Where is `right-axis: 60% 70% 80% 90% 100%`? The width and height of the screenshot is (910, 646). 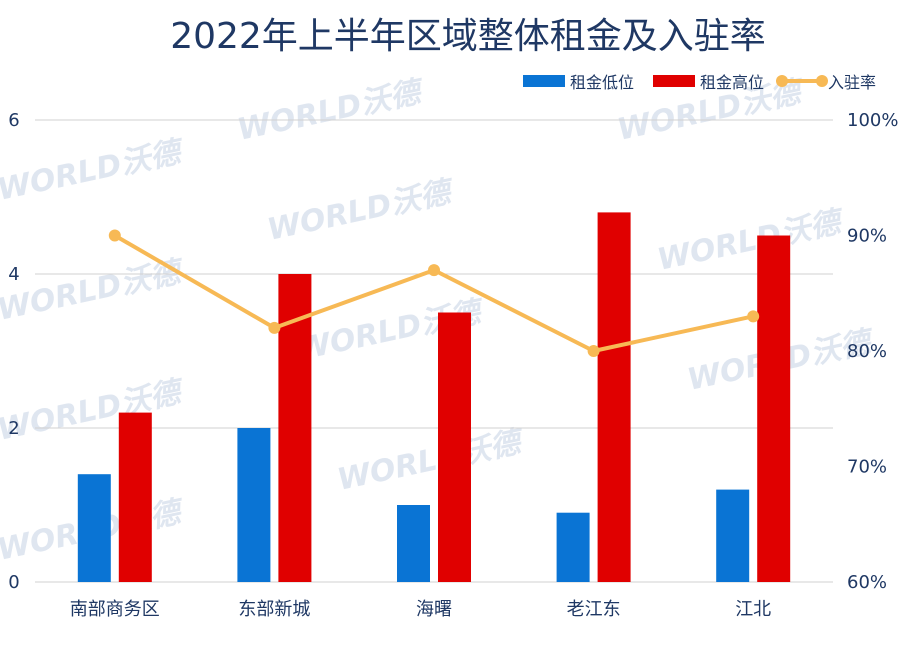 right-axis: 60% 70% 80% 90% 100% is located at coordinates (872, 351).